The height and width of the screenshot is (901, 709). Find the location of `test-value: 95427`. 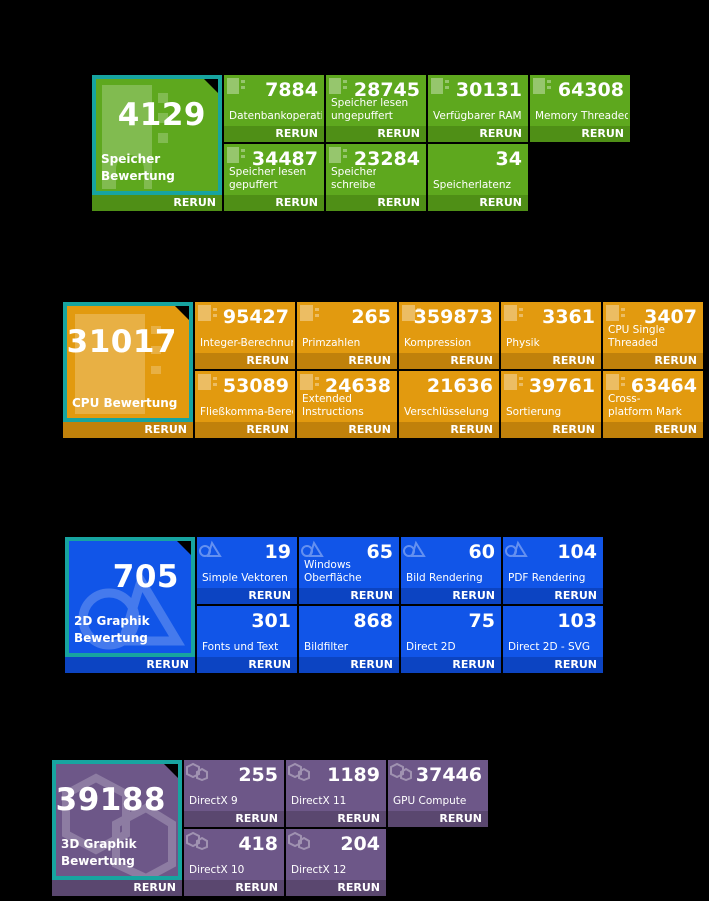

test-value: 95427 is located at coordinates (255, 317).